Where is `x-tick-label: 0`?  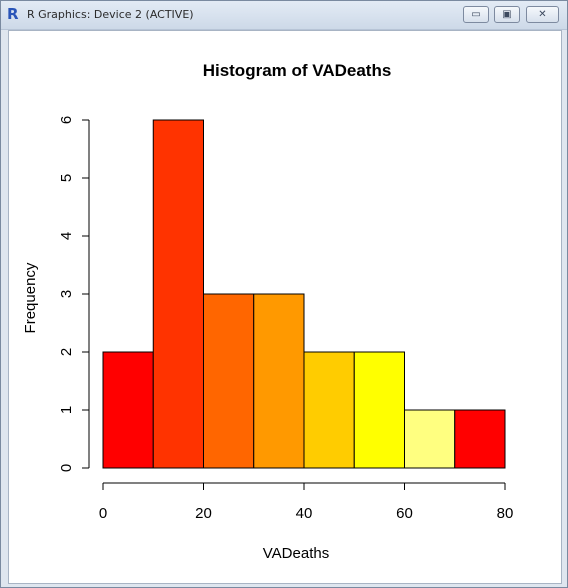
x-tick-label: 0 is located at coordinates (103, 513).